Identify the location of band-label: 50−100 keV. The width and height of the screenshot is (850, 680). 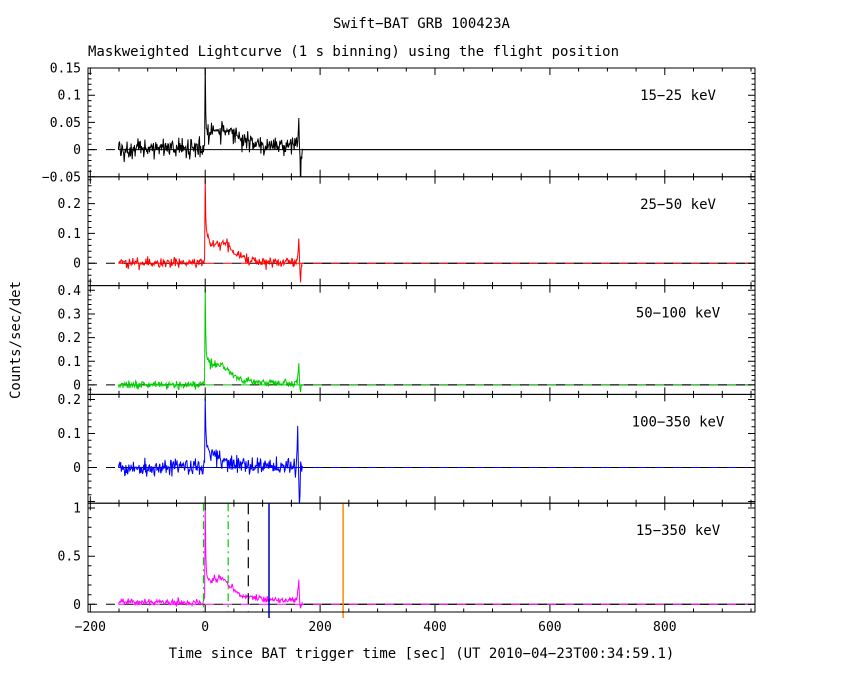
(678, 314).